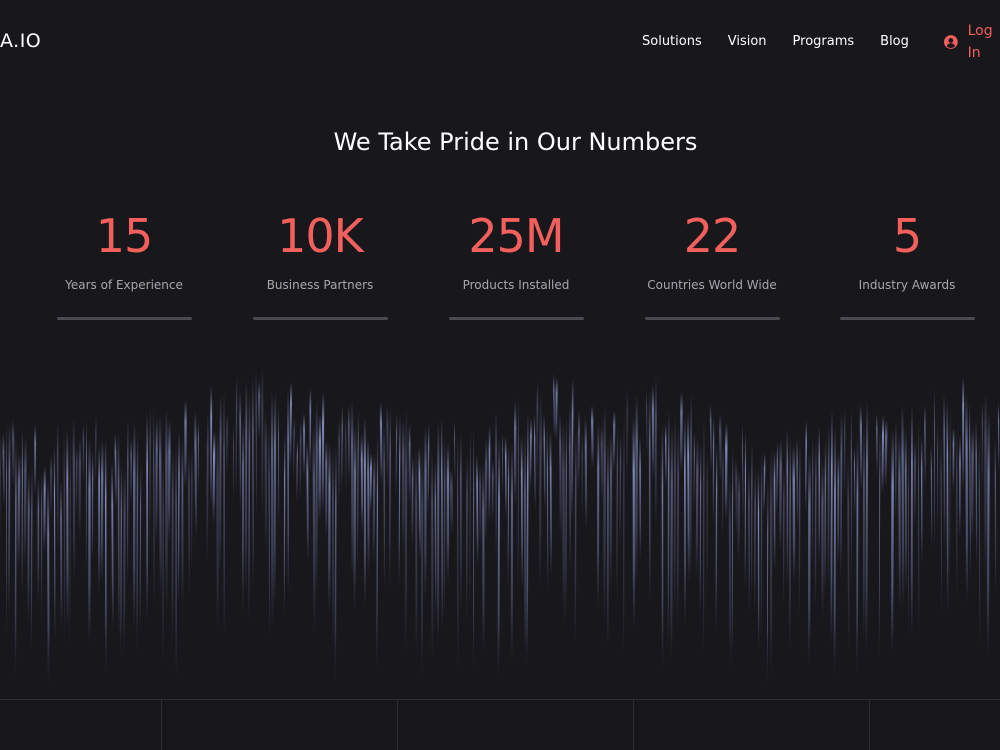  Describe the element at coordinates (516, 236) in the screenshot. I see `stat-value: 25M` at that location.